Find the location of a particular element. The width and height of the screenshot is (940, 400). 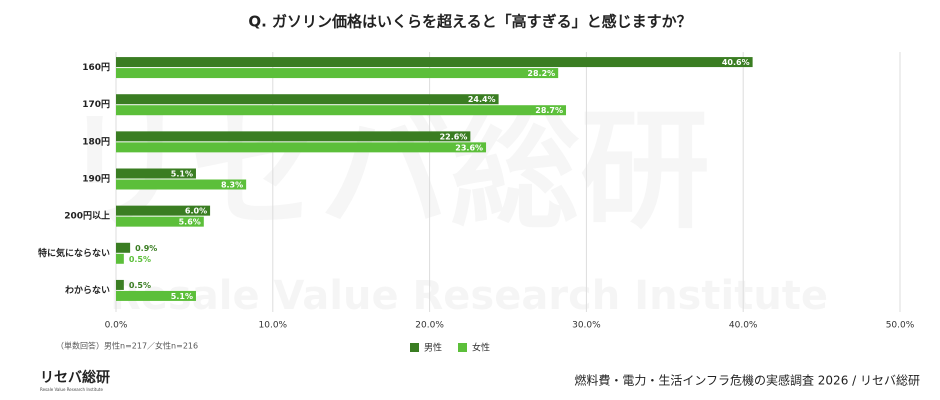

value-label: 6.0% is located at coordinates (196, 211).